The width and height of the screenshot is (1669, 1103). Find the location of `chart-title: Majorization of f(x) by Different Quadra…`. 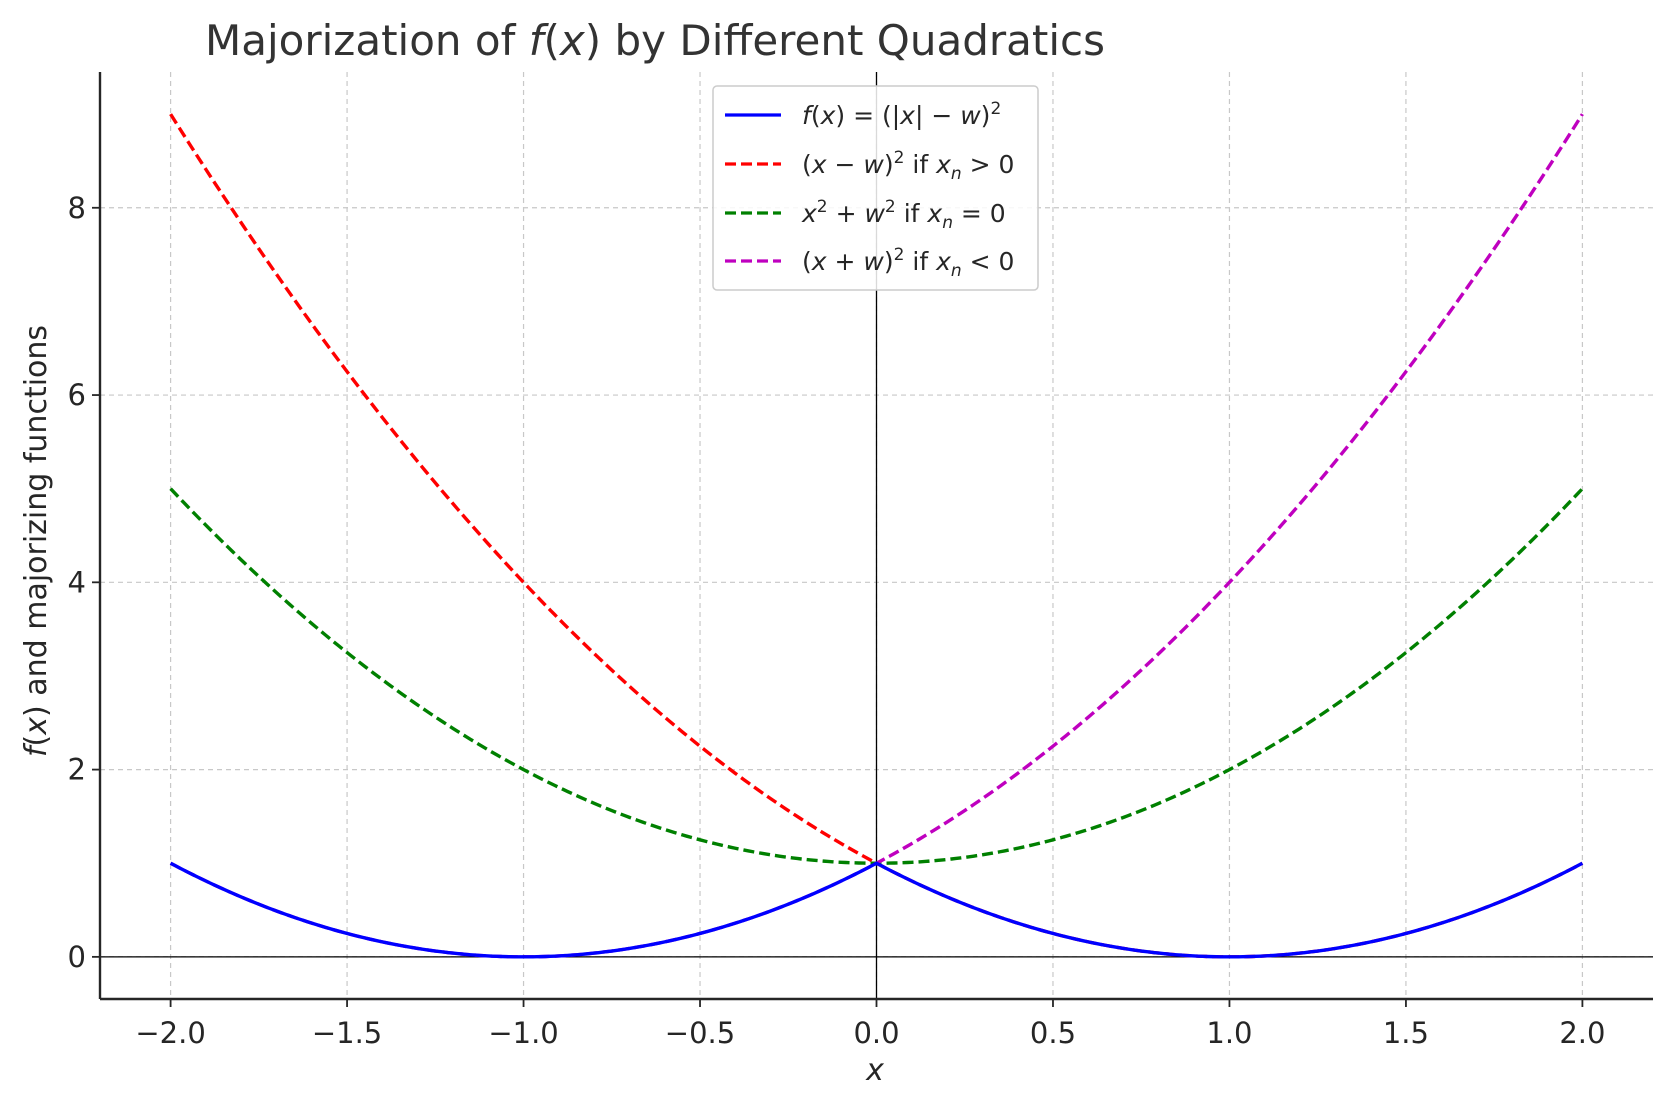

chart-title: Majorization of f(x) by Different Quadra… is located at coordinates (655, 40).